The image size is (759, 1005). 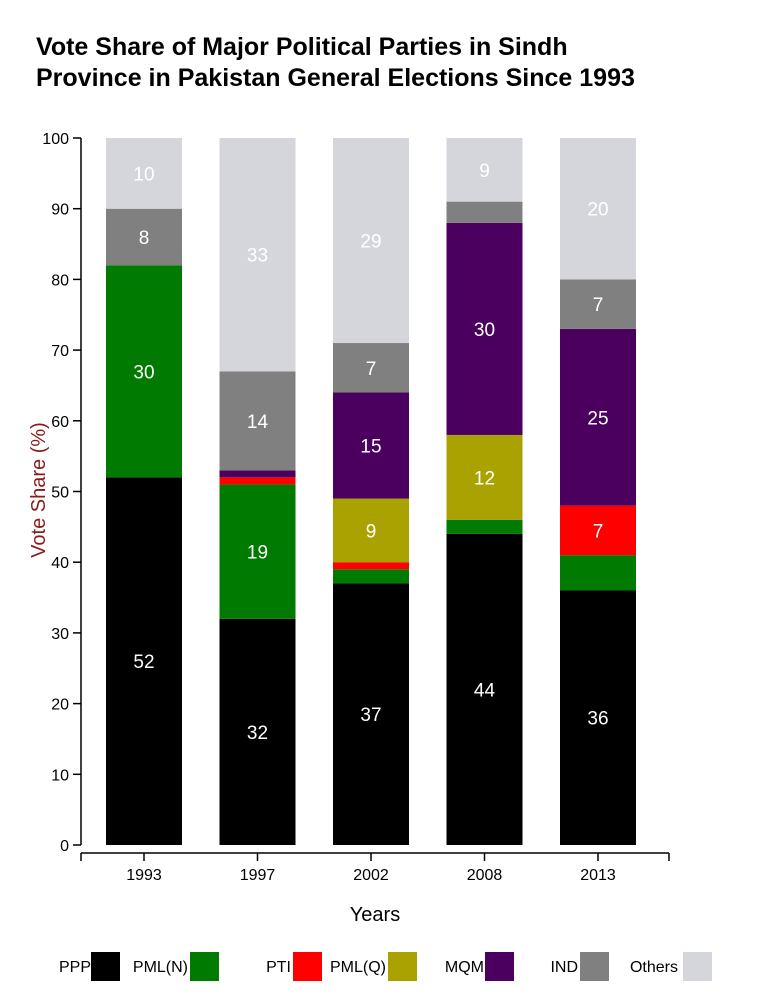 What do you see at coordinates (105, 966) in the screenshot?
I see `legend-swatch-ppp` at bounding box center [105, 966].